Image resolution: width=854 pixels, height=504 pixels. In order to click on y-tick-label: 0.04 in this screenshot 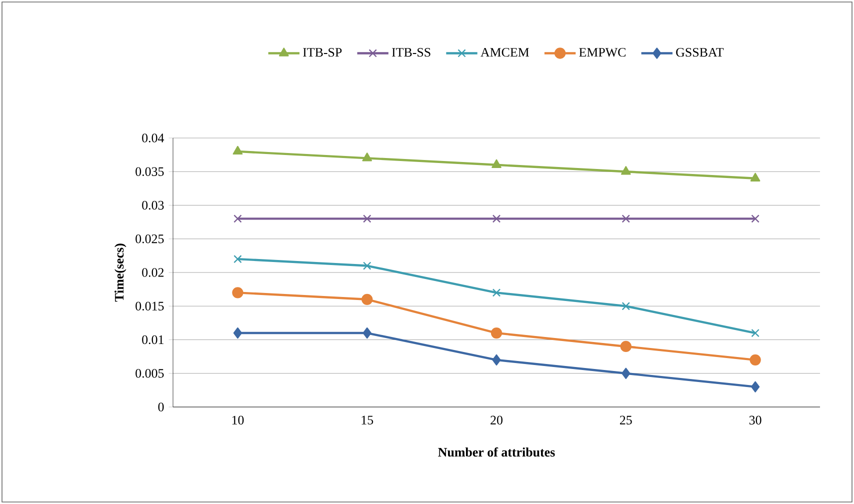, I will do `click(153, 138)`.